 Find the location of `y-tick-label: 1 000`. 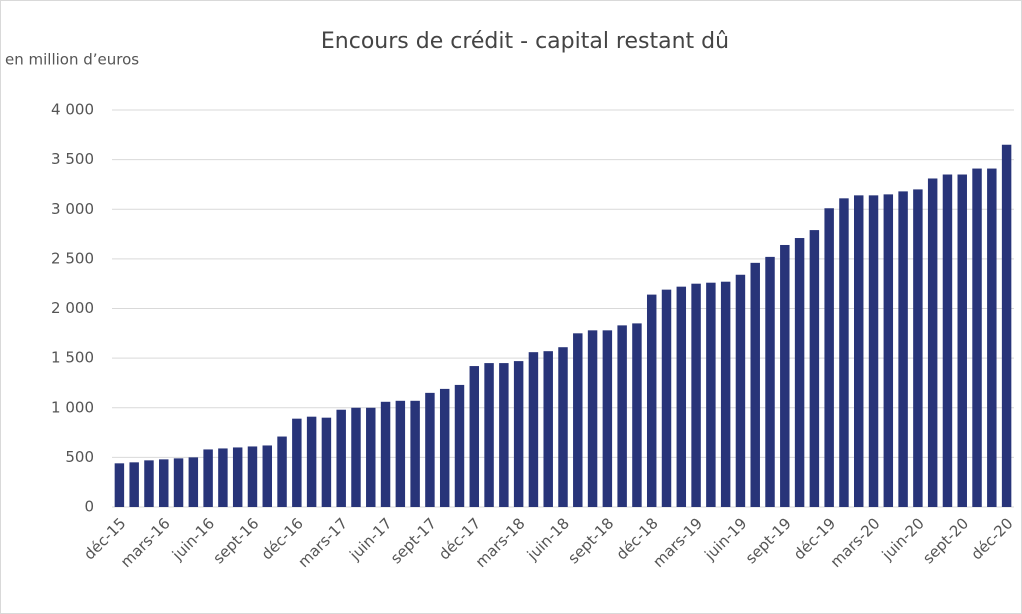

y-tick-label: 1 000 is located at coordinates (72, 407).